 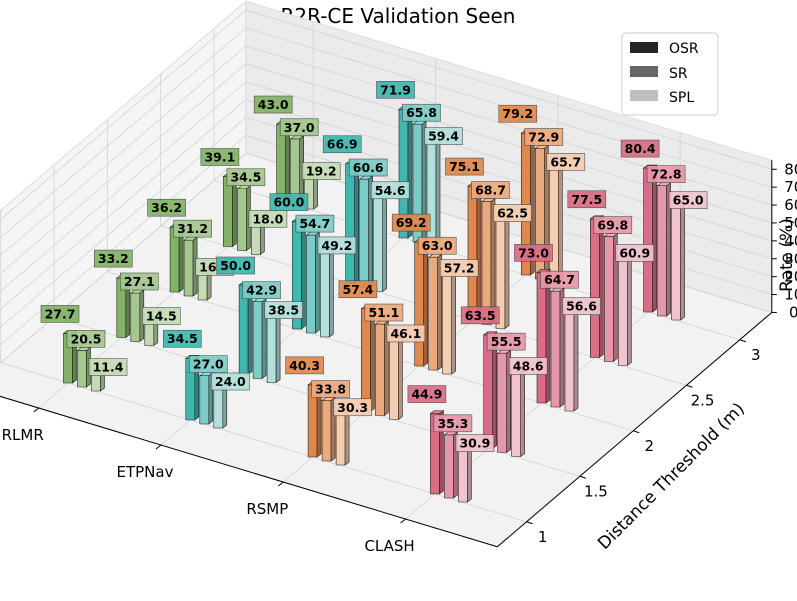 I want to click on bar-RSMP-1.5-SPL, so click(x=396, y=377).